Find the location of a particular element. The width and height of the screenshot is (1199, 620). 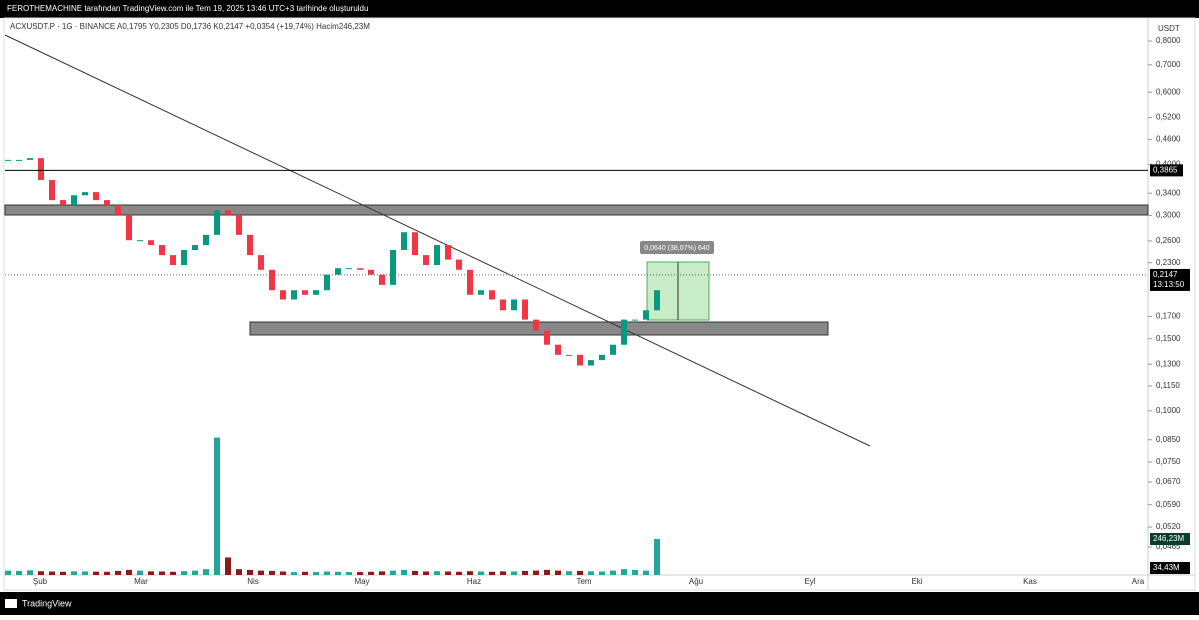

y-tick-label: 0,1000 is located at coordinates (1168, 410).